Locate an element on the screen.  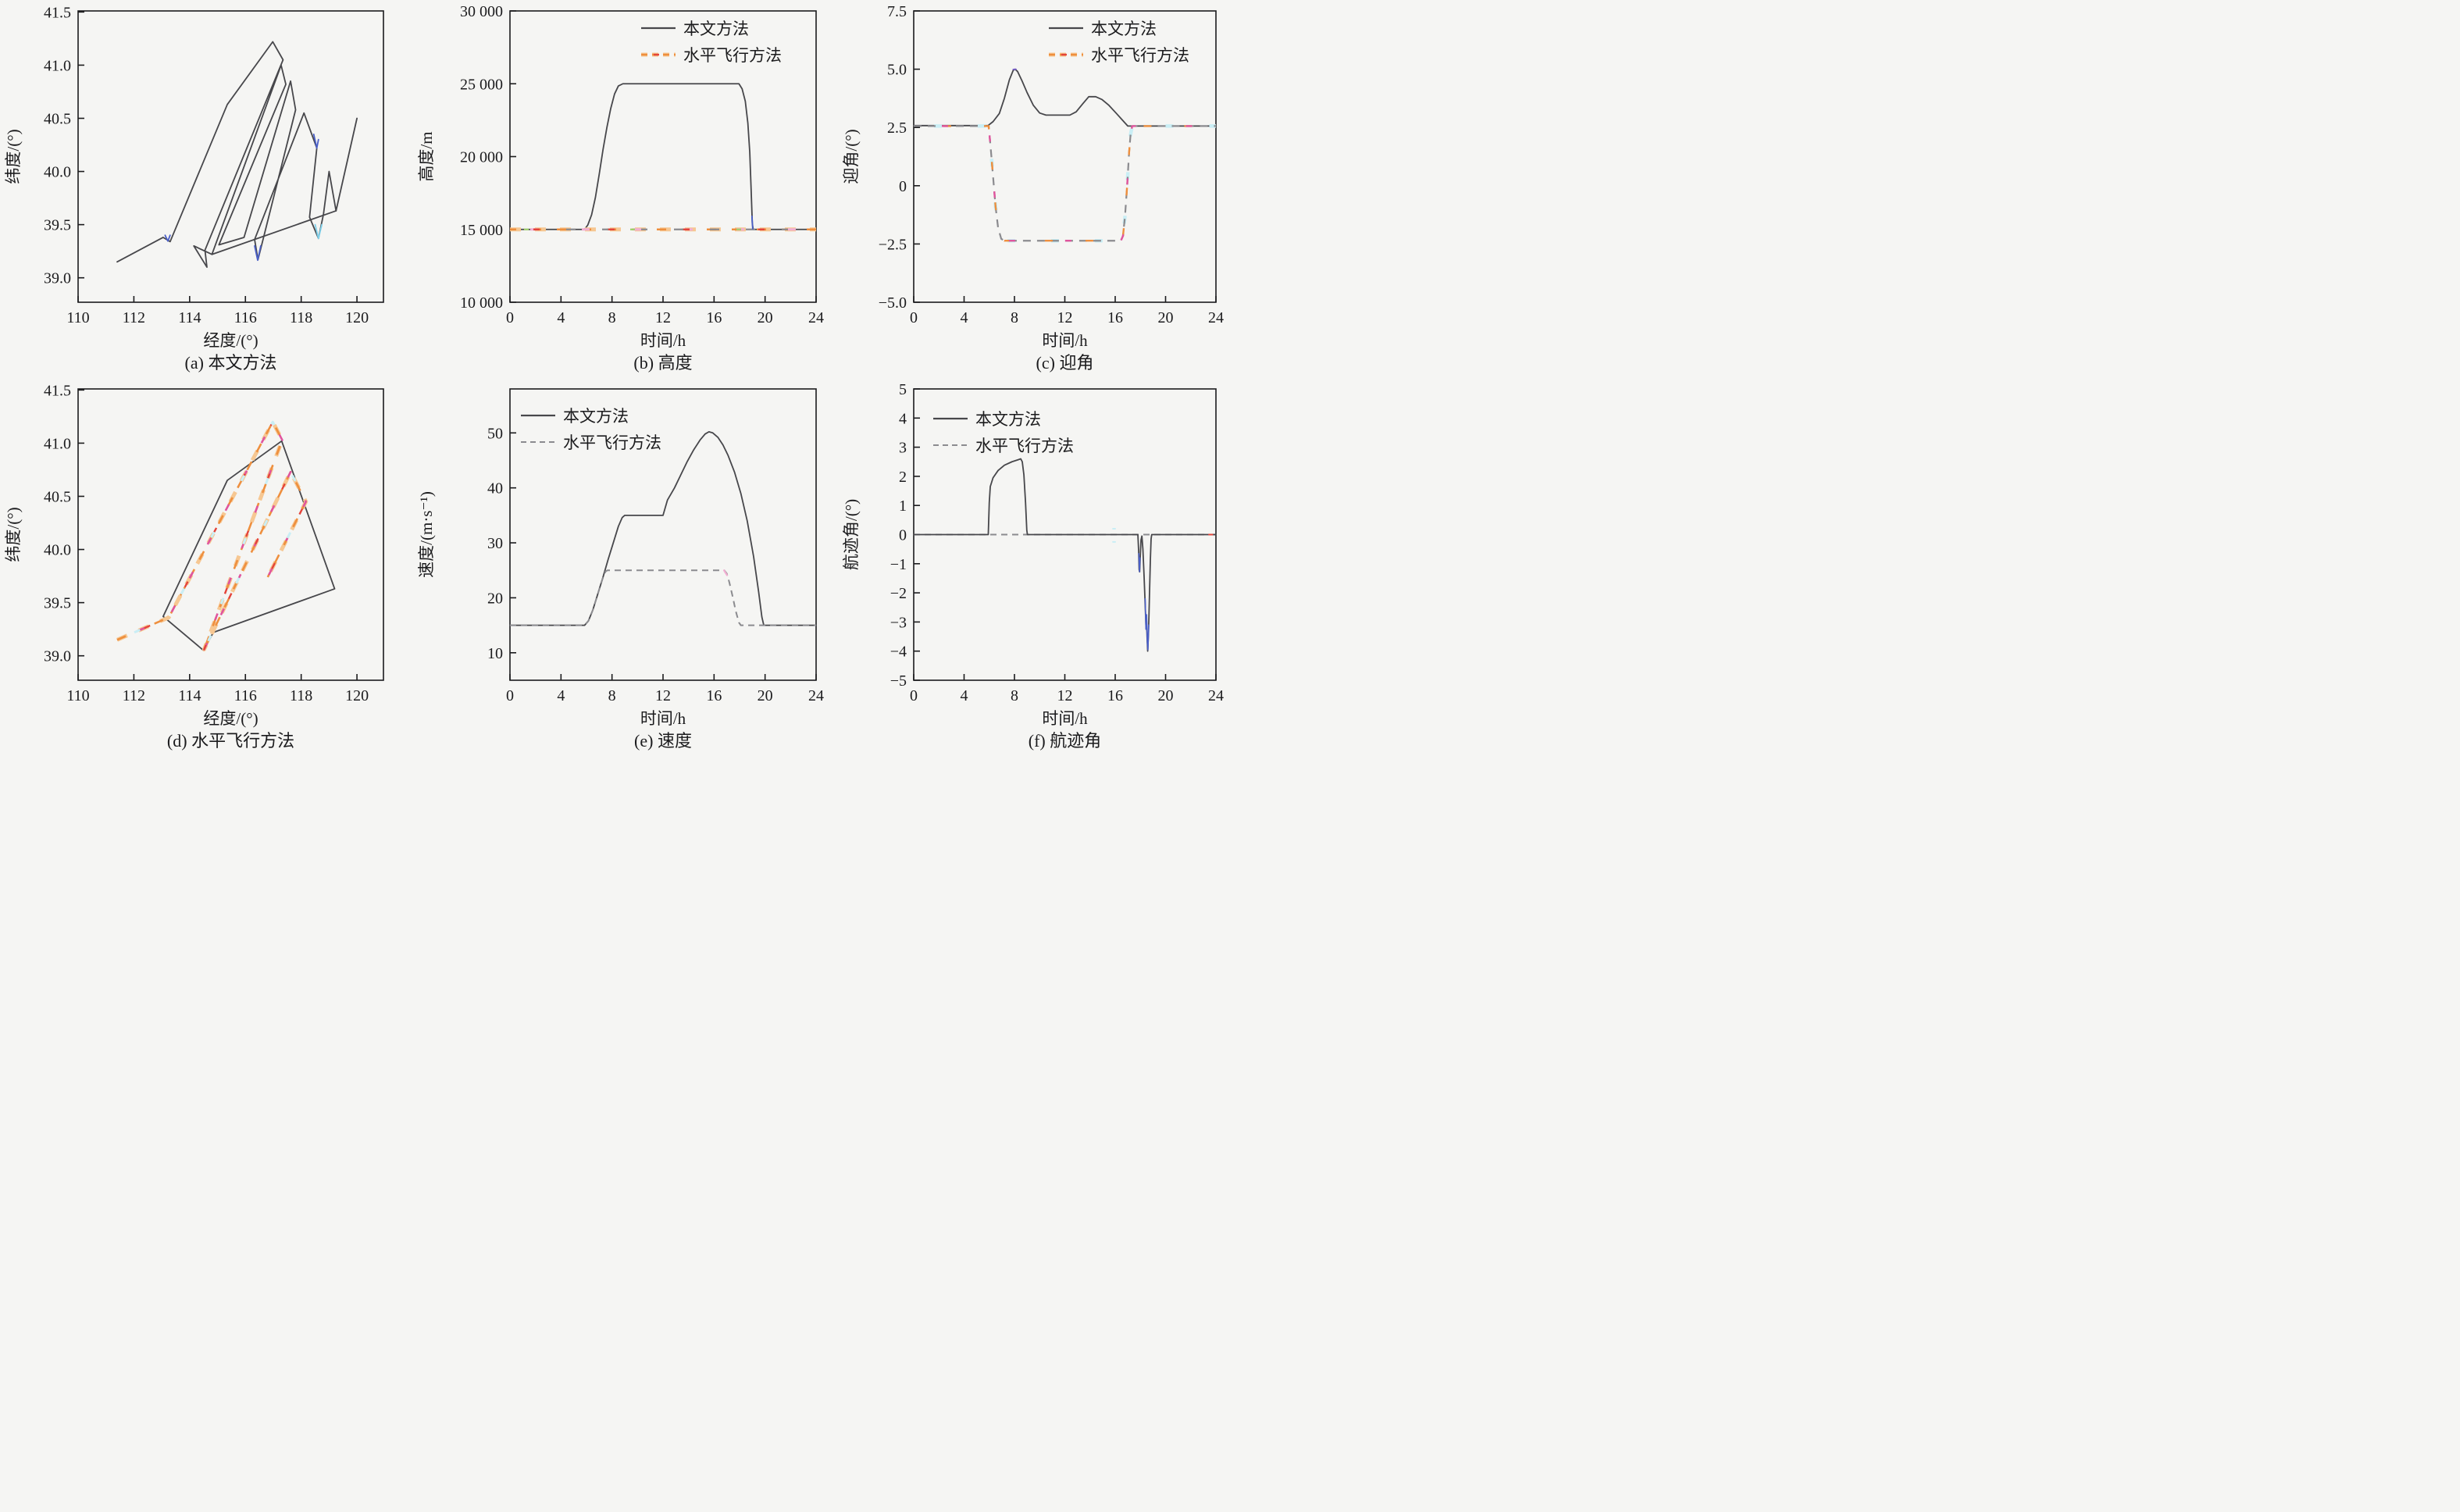
panel-c-ylabel: 迎角/(°) is located at coordinates (851, 156).